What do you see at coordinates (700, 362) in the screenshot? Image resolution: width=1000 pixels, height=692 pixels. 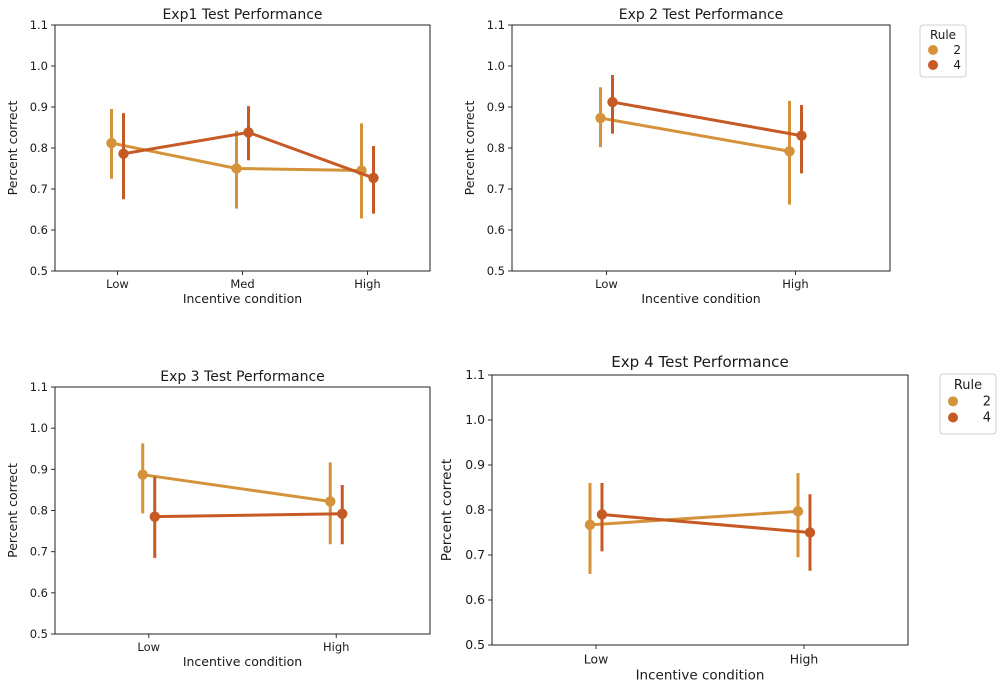 I see `chart-title: Exp 4 Test Performance` at bounding box center [700, 362].